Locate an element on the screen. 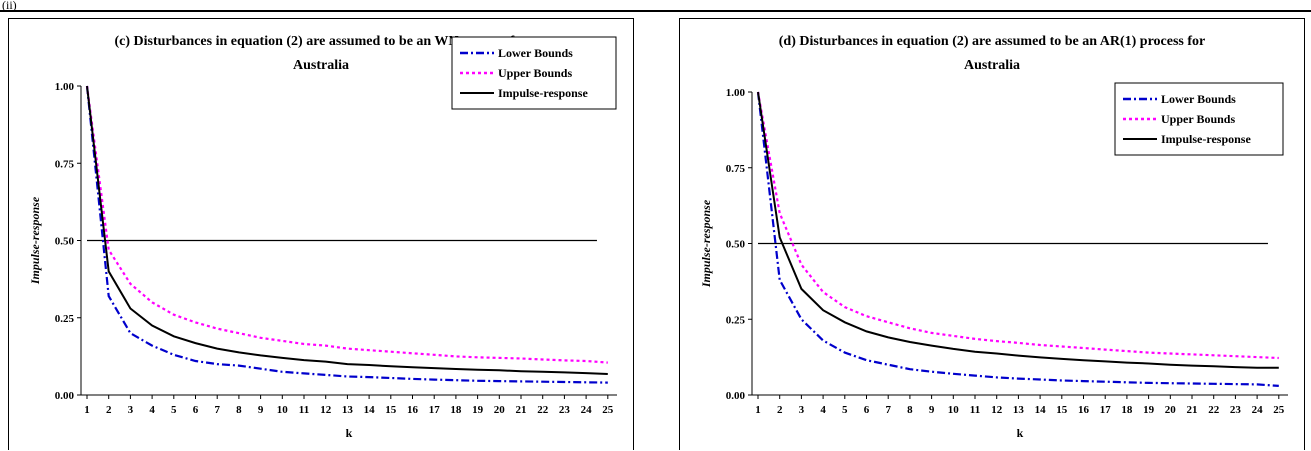 This screenshot has width=1311, height=451. section-label: (ii) is located at coordinates (9, 6).